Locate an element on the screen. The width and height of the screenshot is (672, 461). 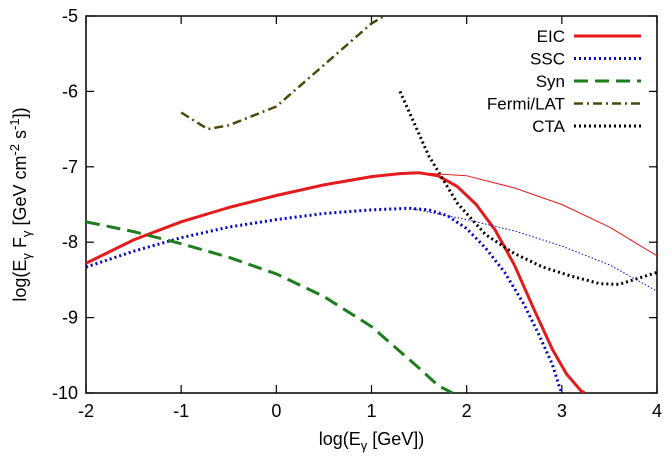
series-line-fermi-lat is located at coordinates (283, 73).